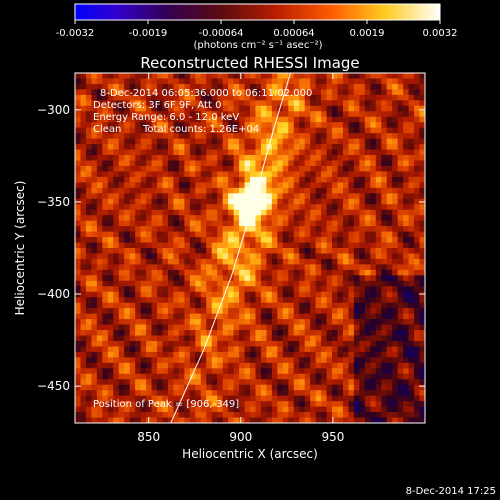  What do you see at coordinates (249, 63) in the screenshot?
I see `chart-title: Reconstructed RHESSI Image` at bounding box center [249, 63].